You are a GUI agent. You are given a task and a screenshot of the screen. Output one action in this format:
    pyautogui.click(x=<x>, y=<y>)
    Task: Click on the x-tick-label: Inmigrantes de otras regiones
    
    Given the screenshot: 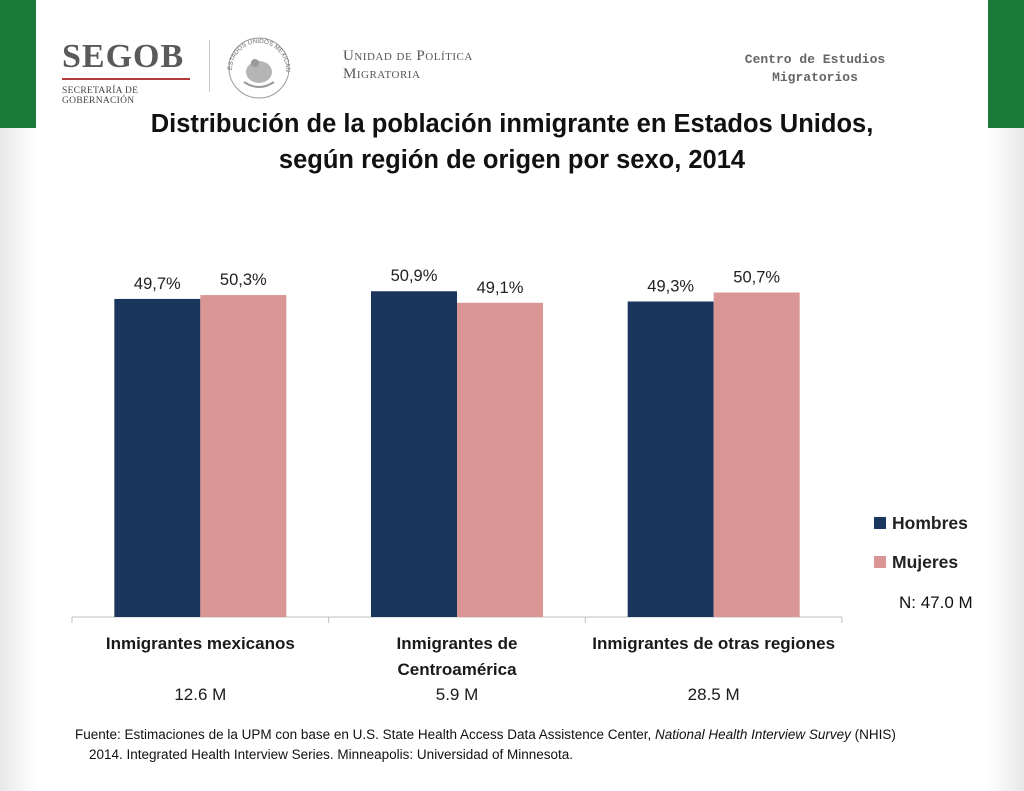 What is the action you would take?
    pyautogui.click(x=713, y=643)
    